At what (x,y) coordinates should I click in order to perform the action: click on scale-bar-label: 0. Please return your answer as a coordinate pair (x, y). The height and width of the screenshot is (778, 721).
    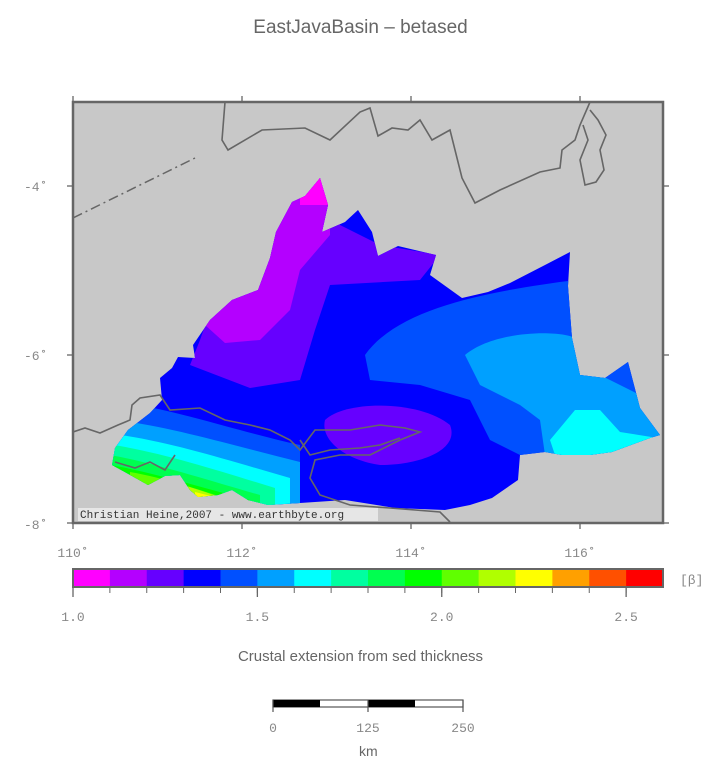
    Looking at the image, I should click on (273, 728).